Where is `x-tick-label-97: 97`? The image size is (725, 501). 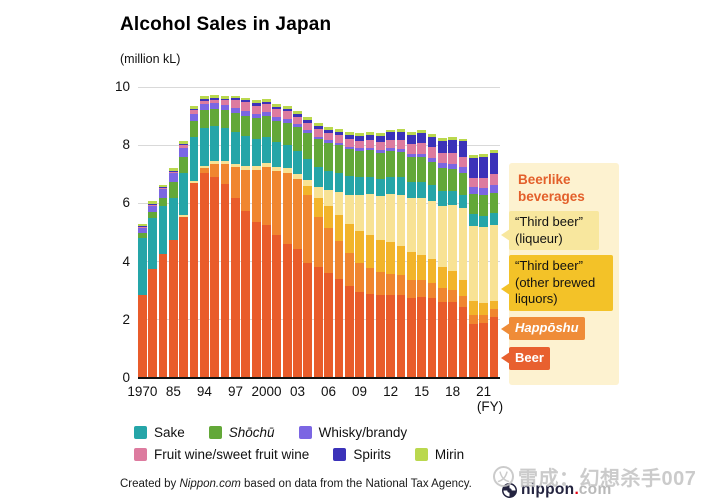
x-tick-label-97: 97 is located at coordinates (235, 391).